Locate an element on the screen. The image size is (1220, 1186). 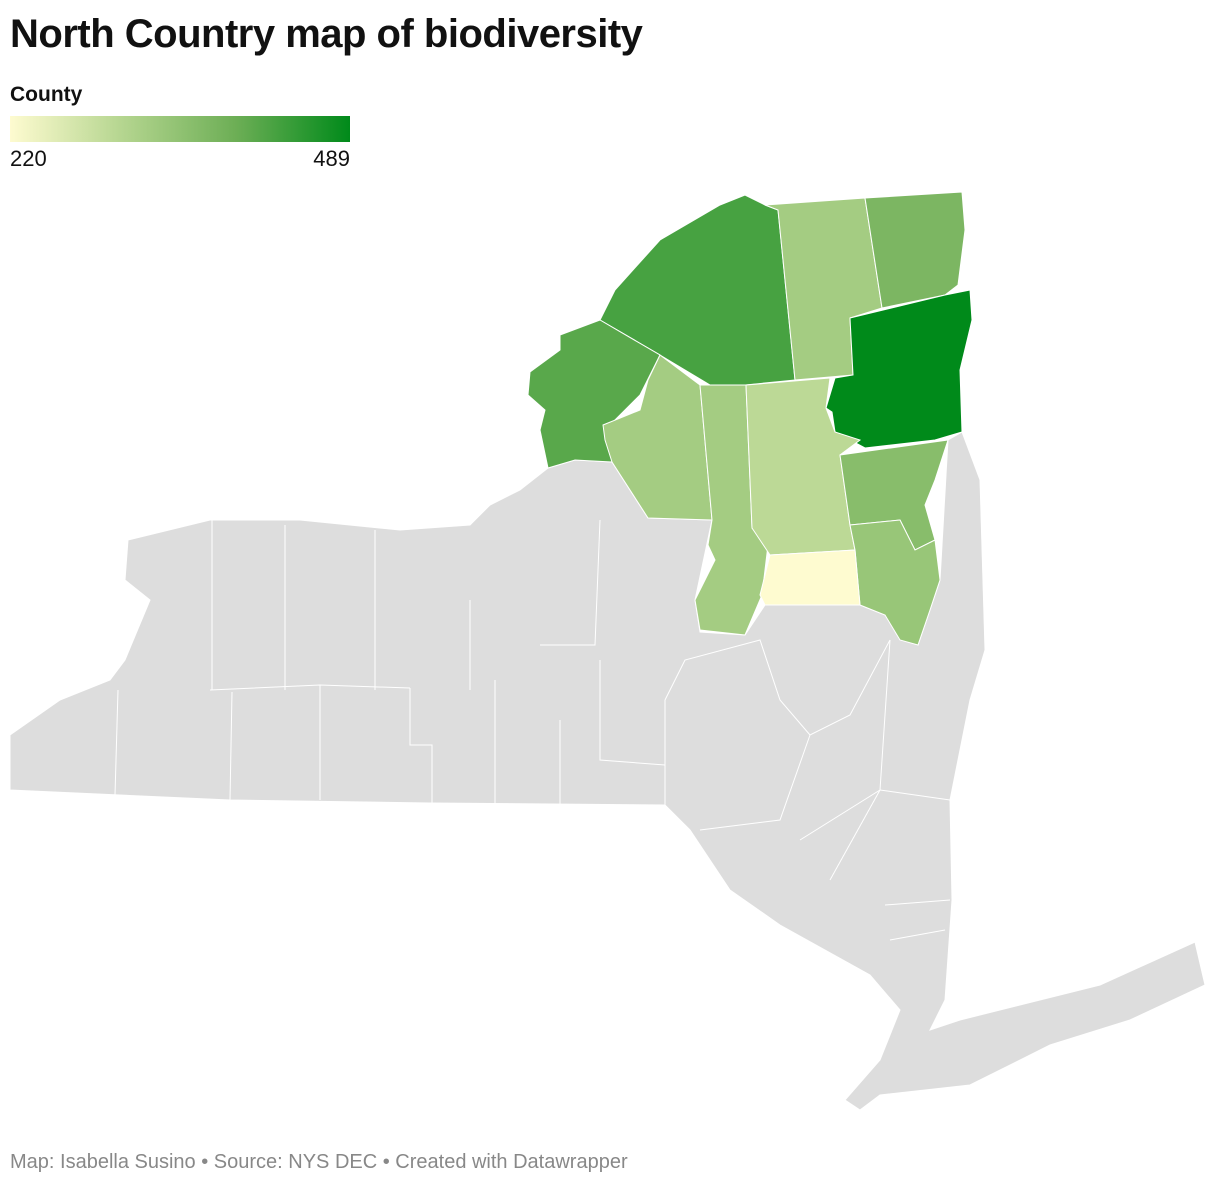
legend-min: 220 is located at coordinates (28, 158).